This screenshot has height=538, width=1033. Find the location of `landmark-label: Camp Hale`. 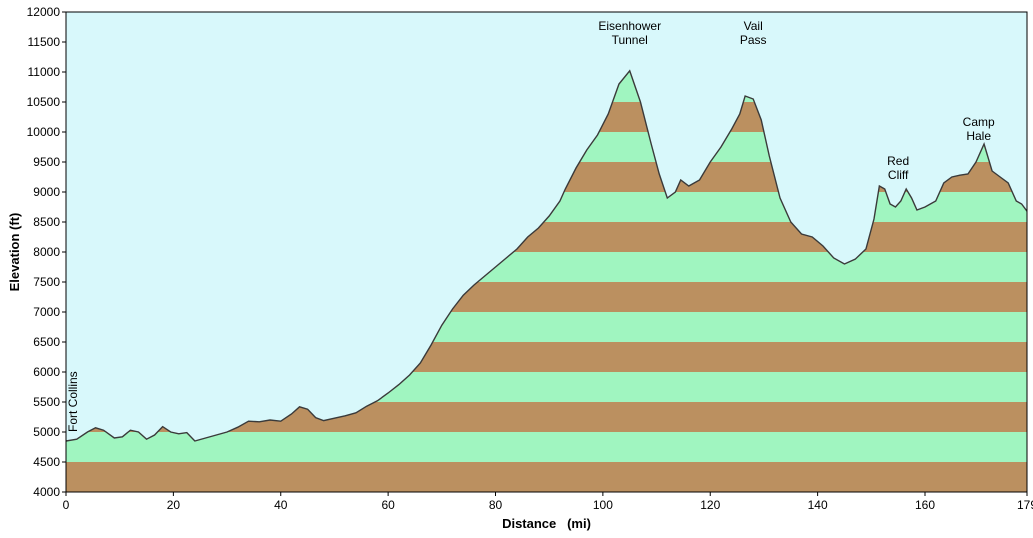

landmark-label: Camp Hale is located at coordinates (979, 129).